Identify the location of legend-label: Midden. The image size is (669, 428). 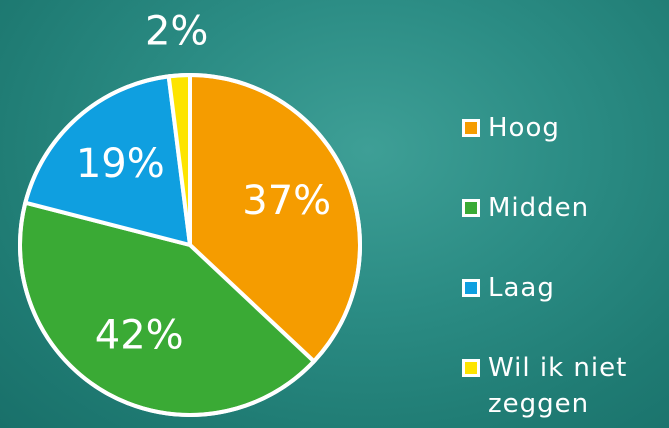
(539, 208).